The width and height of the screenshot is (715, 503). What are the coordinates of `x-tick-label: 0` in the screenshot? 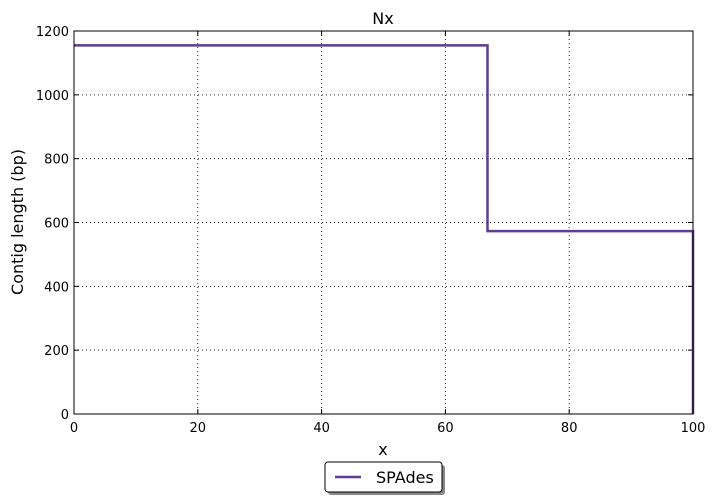 It's located at (74, 428).